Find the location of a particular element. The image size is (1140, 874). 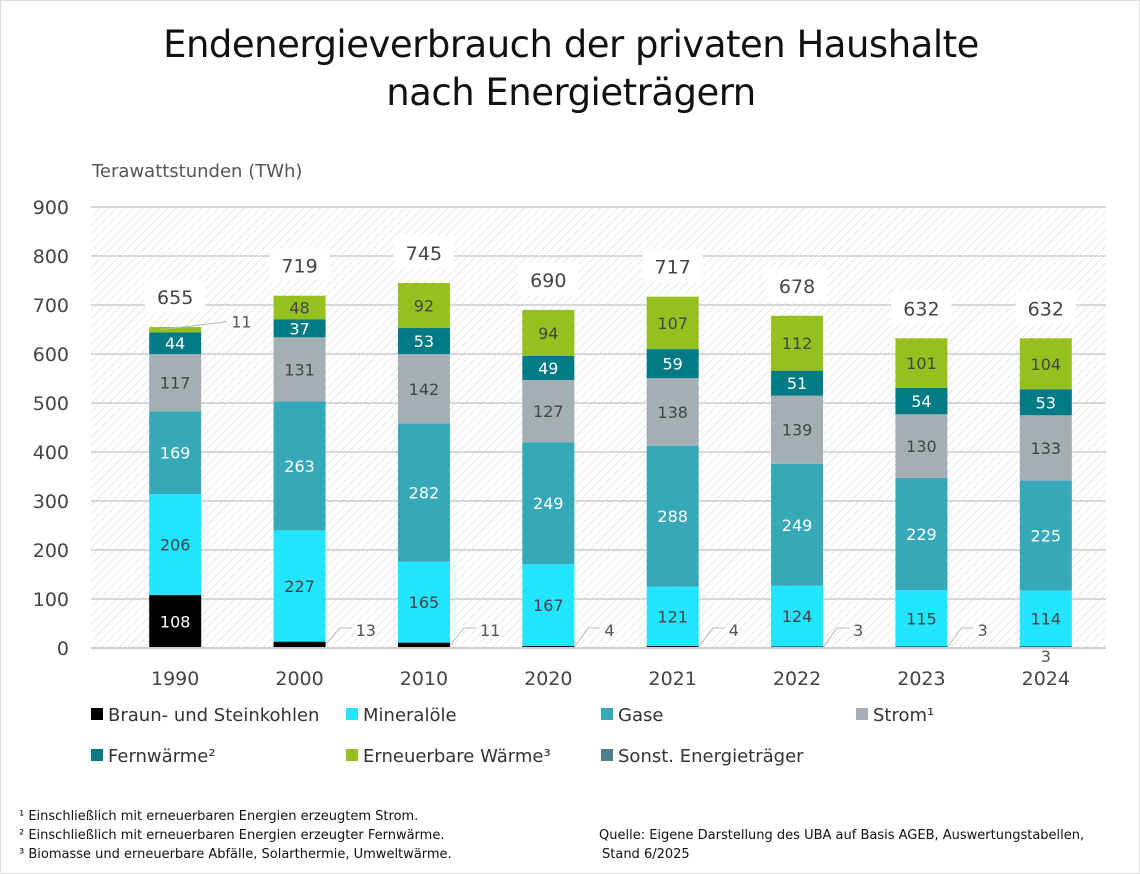

total-label: 745 is located at coordinates (424, 254).